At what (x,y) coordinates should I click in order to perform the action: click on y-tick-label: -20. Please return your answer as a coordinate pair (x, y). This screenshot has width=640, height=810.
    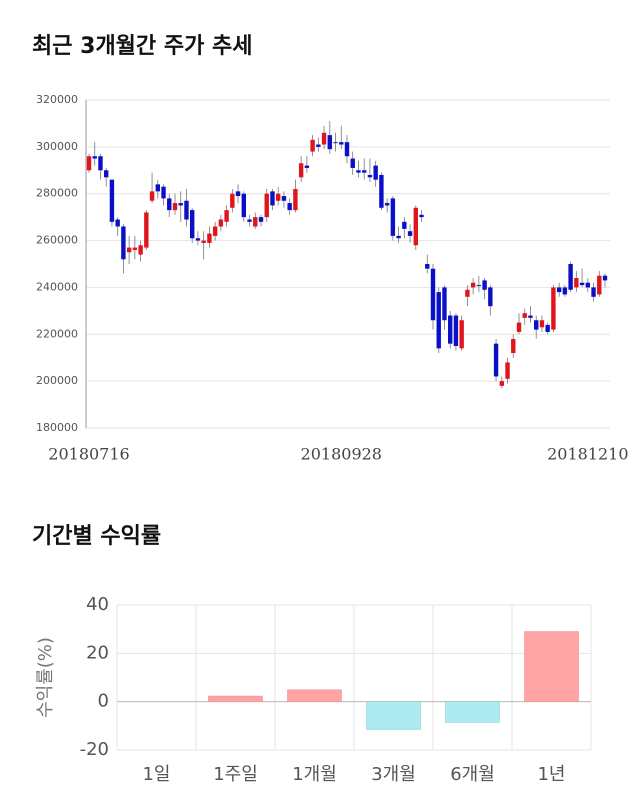
    Looking at the image, I should click on (94, 749).